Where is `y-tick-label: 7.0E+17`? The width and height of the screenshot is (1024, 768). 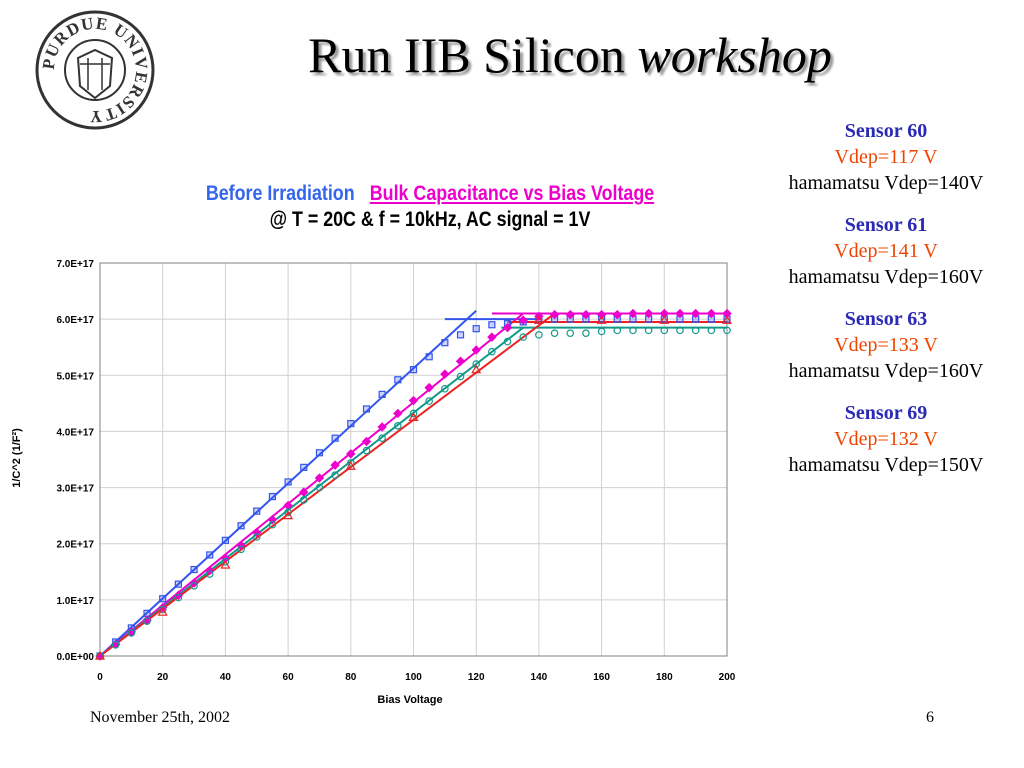 y-tick-label: 7.0E+17 is located at coordinates (75, 264).